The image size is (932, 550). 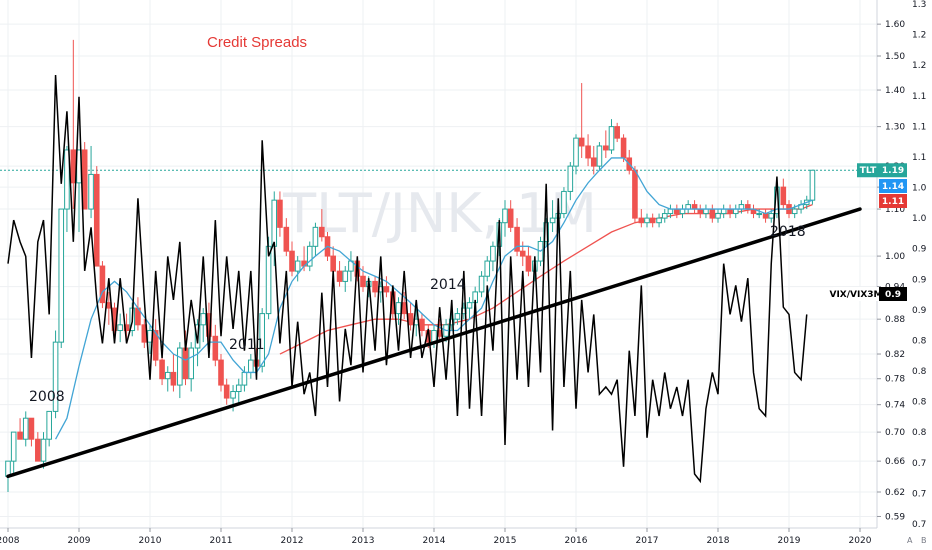 I want to click on tlt-name-tag: TLT, so click(x=868, y=171).